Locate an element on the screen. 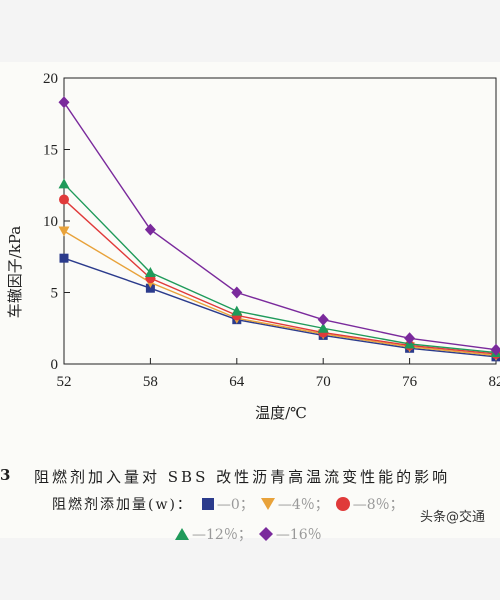 The image size is (500, 600). x-tick-label: 64 is located at coordinates (237, 382).